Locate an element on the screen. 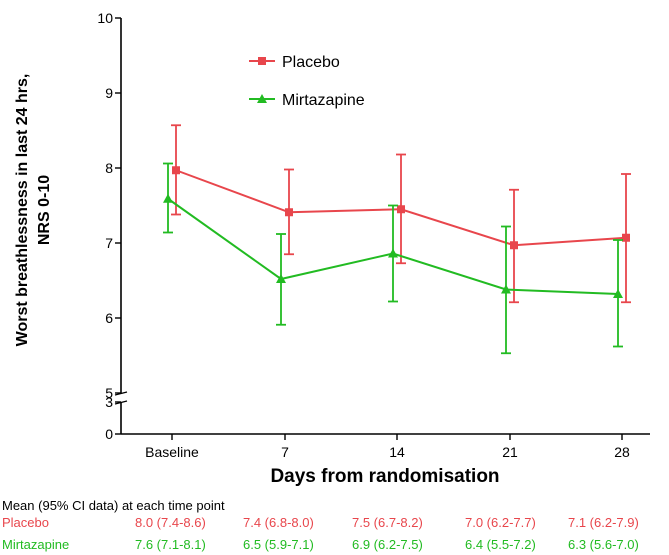 This screenshot has height=555, width=669. x-tick-label: 7 is located at coordinates (285, 452).